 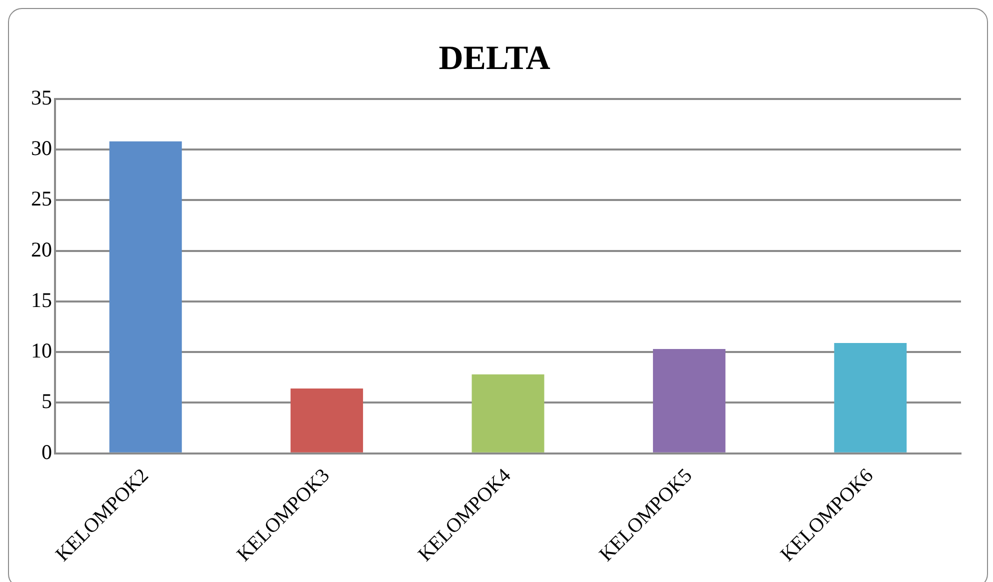 What do you see at coordinates (41, 350) in the screenshot?
I see `y-tick-label: 10` at bounding box center [41, 350].